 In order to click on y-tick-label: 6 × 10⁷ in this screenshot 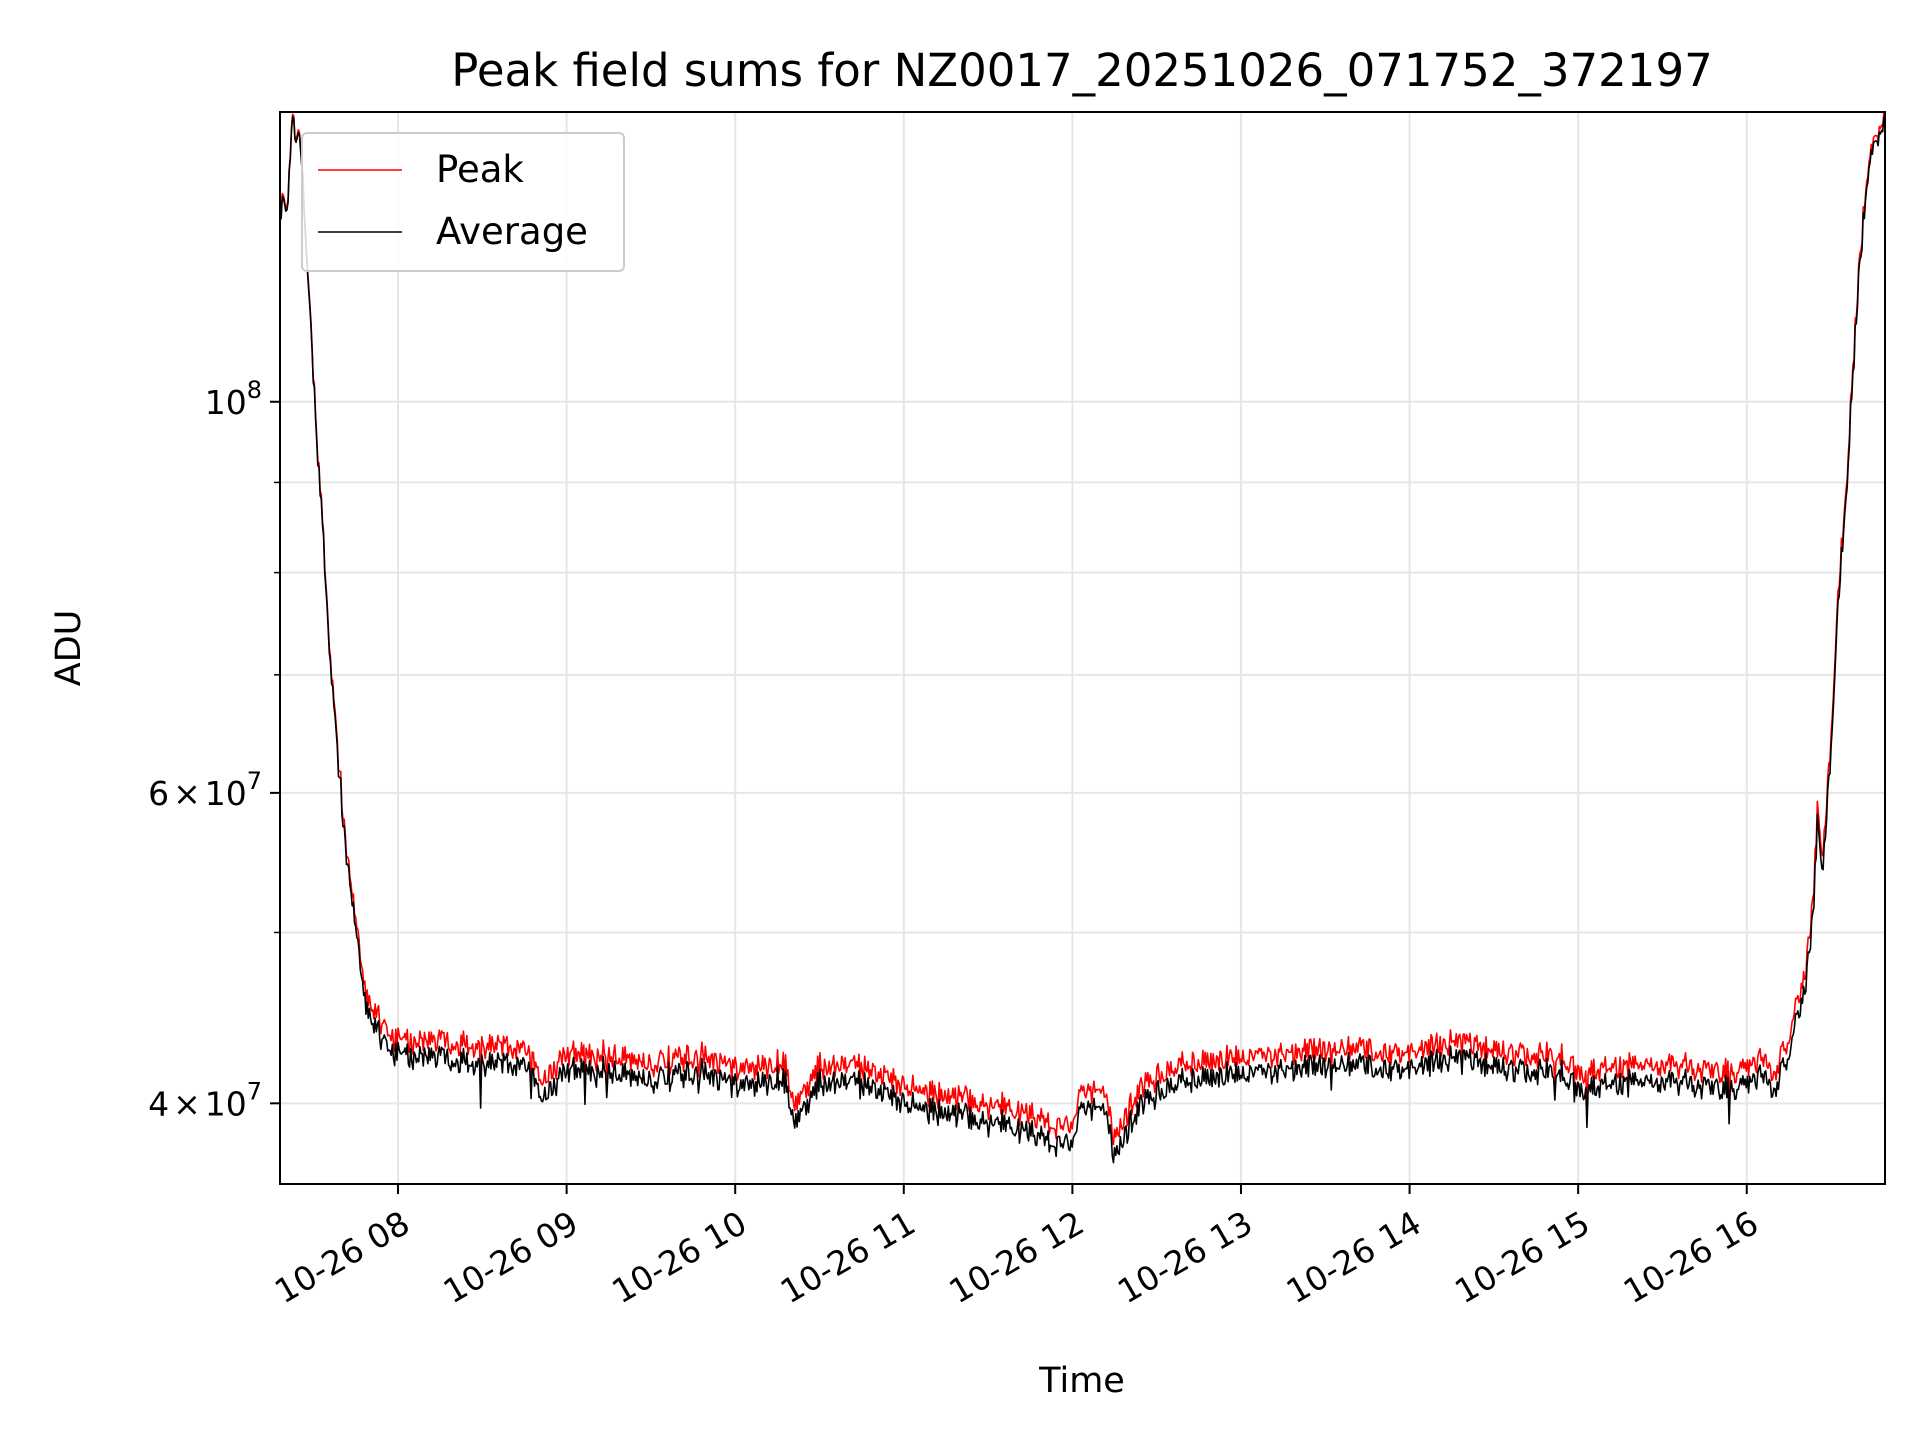, I will do `click(205, 790)`.